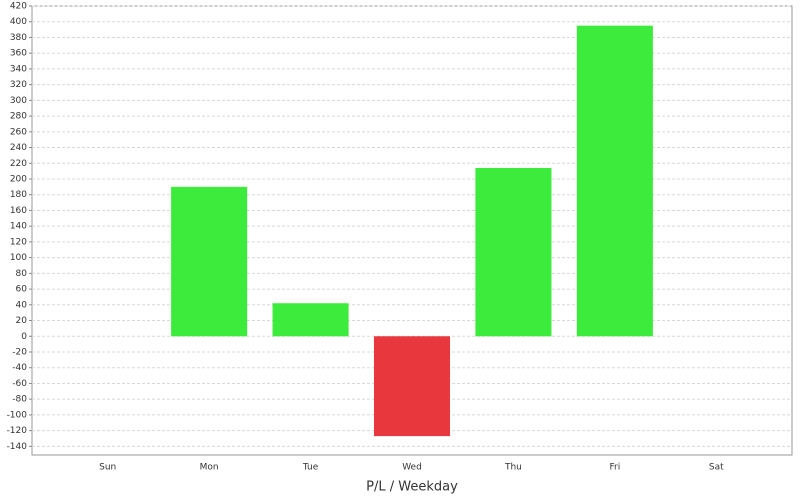 This screenshot has height=500, width=800. What do you see at coordinates (18, 258) in the screenshot?
I see `y-tick-label: 100` at bounding box center [18, 258].